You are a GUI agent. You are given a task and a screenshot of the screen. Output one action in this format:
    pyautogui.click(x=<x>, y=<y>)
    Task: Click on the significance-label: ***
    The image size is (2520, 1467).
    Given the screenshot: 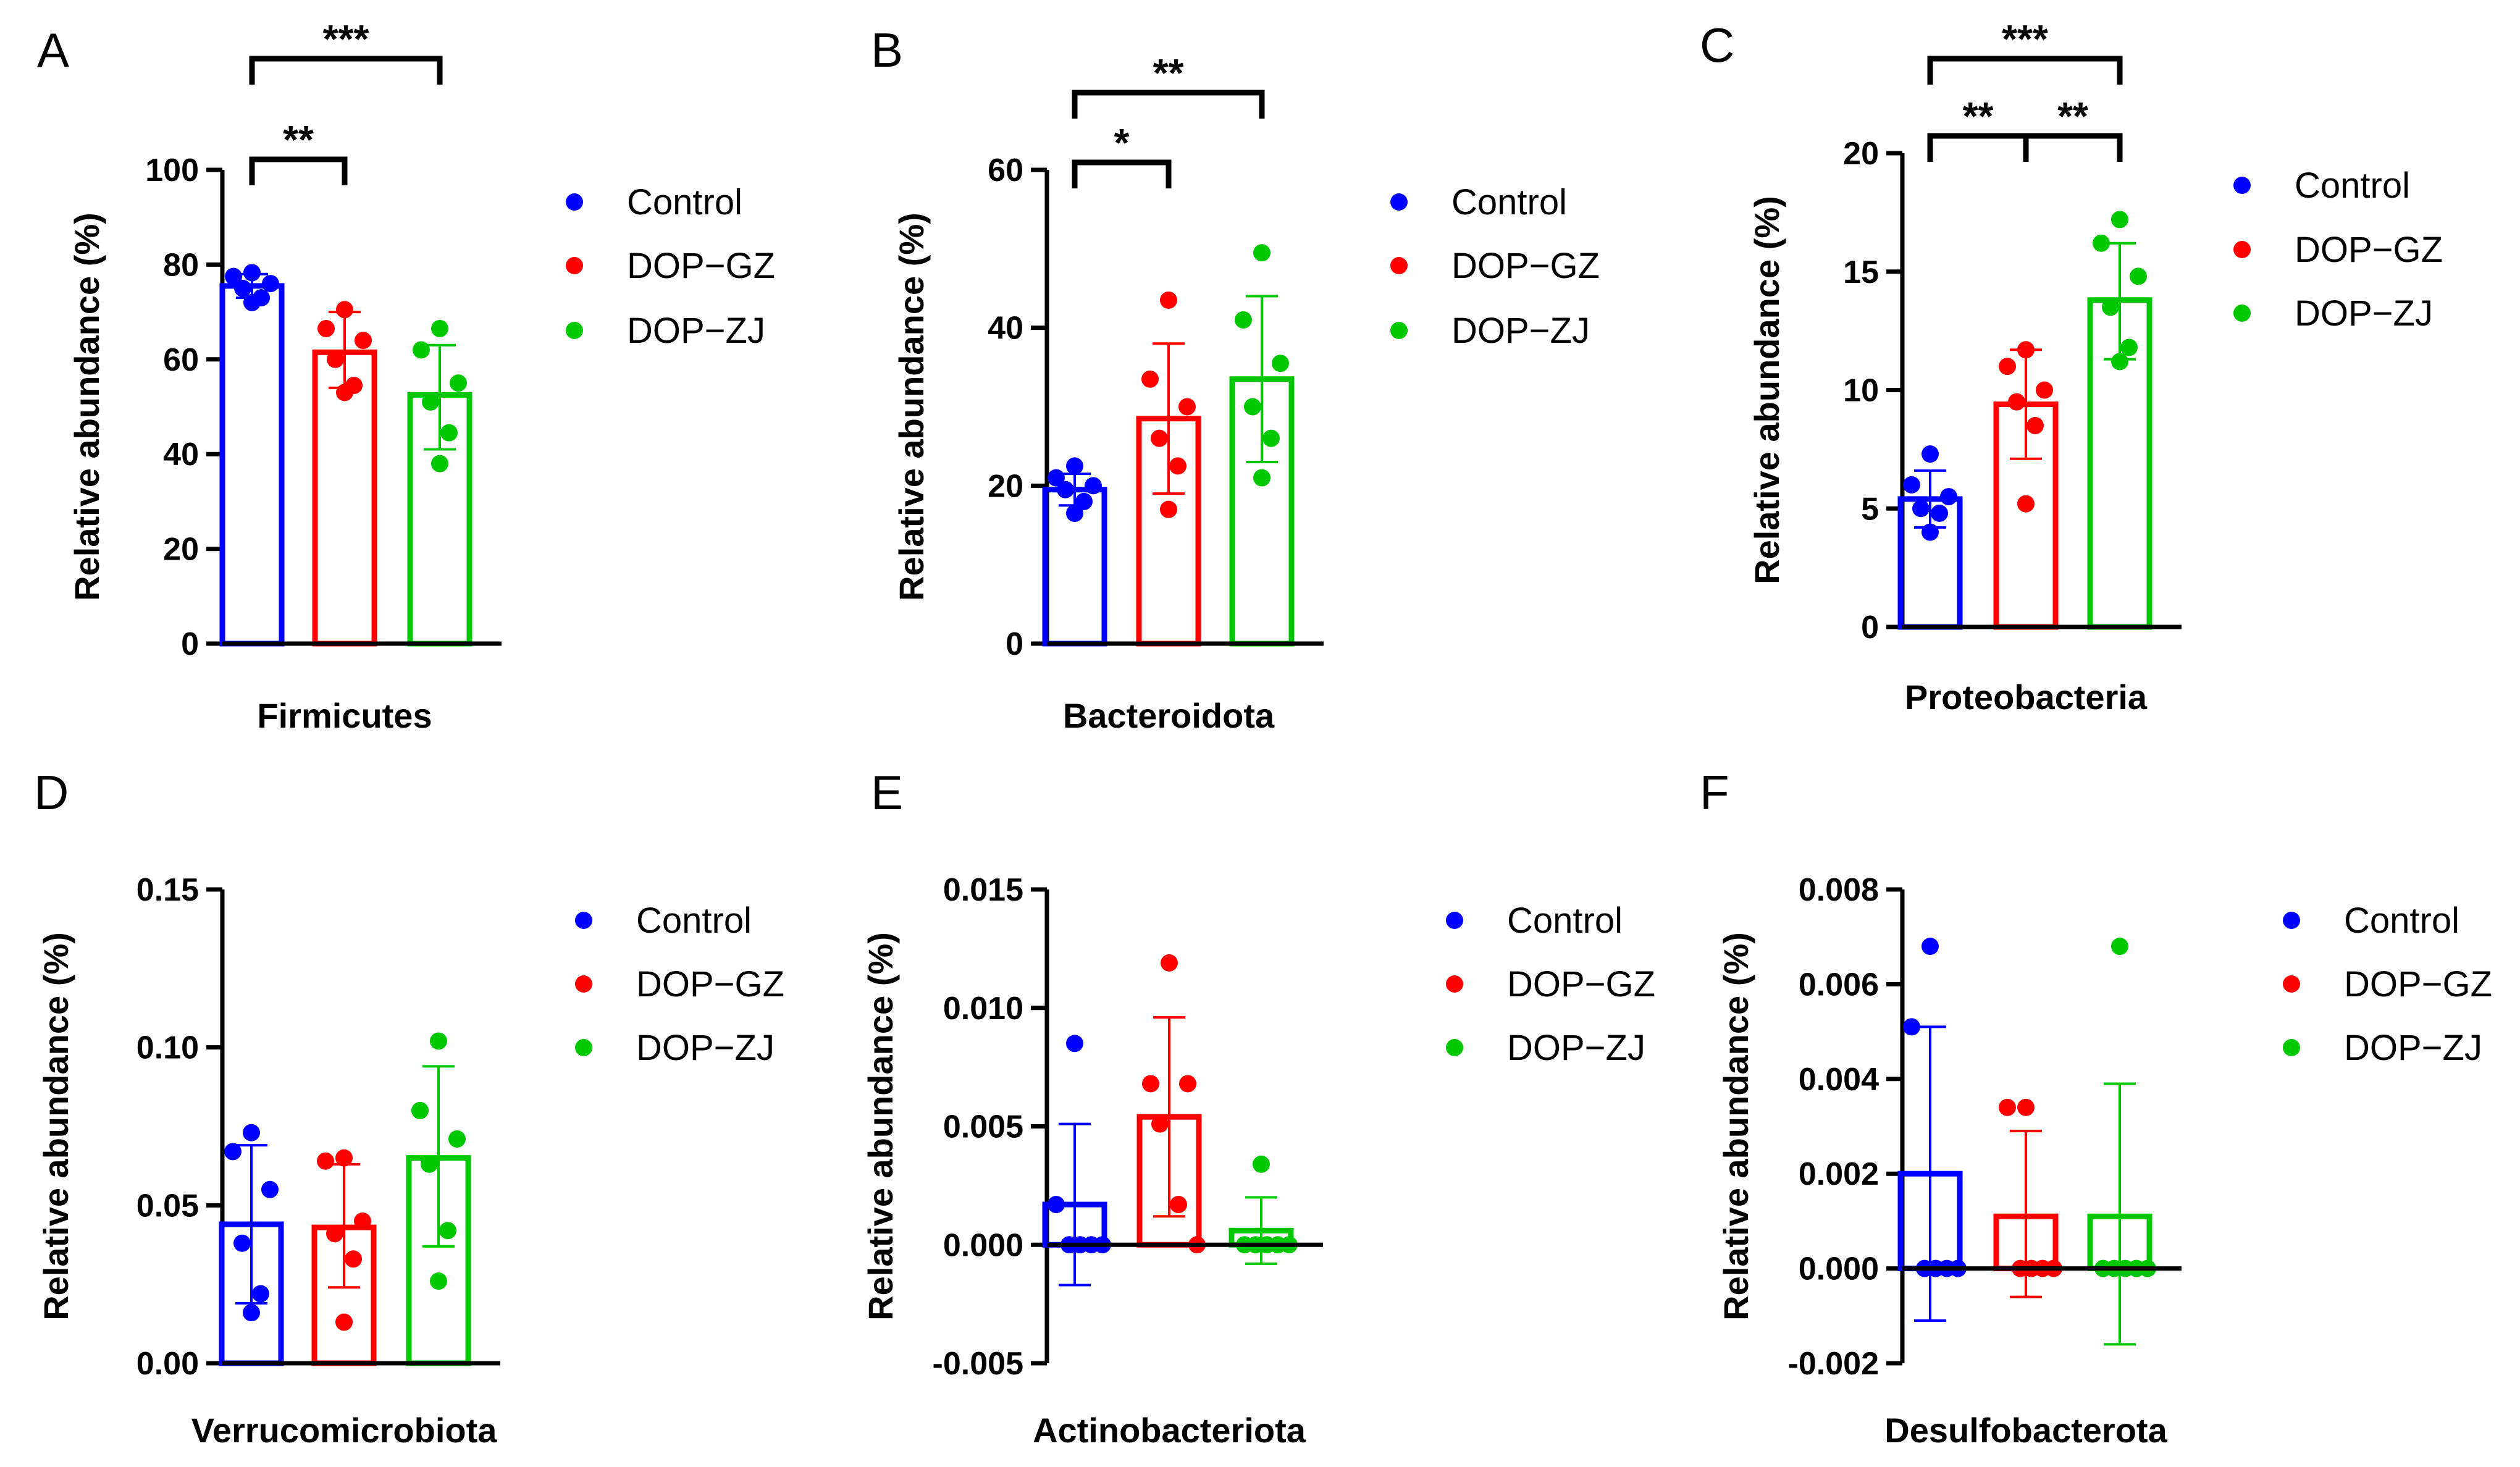 What is the action you would take?
    pyautogui.click(x=346, y=39)
    